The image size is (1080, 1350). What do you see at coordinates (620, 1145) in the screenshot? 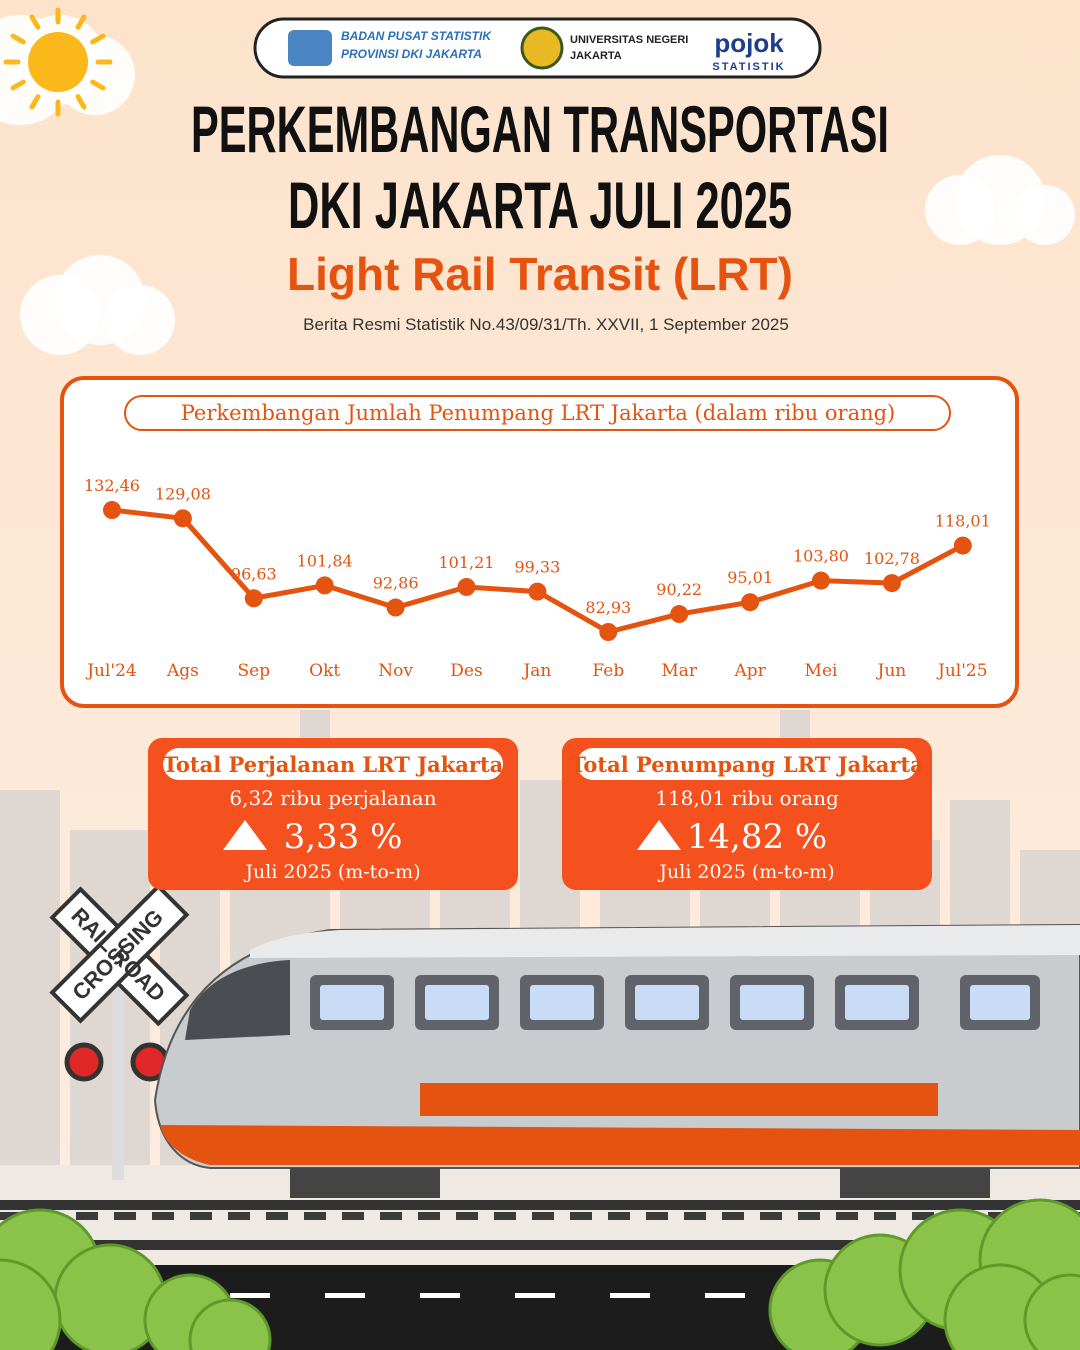
I see `train-stripe` at bounding box center [620, 1145].